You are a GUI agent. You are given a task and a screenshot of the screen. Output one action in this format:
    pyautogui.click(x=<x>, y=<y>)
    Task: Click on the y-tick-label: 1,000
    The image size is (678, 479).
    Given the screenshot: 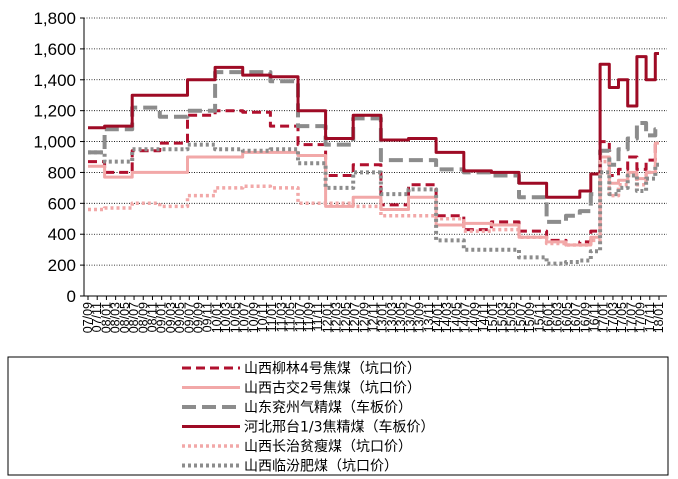 What is the action you would take?
    pyautogui.click(x=54, y=142)
    